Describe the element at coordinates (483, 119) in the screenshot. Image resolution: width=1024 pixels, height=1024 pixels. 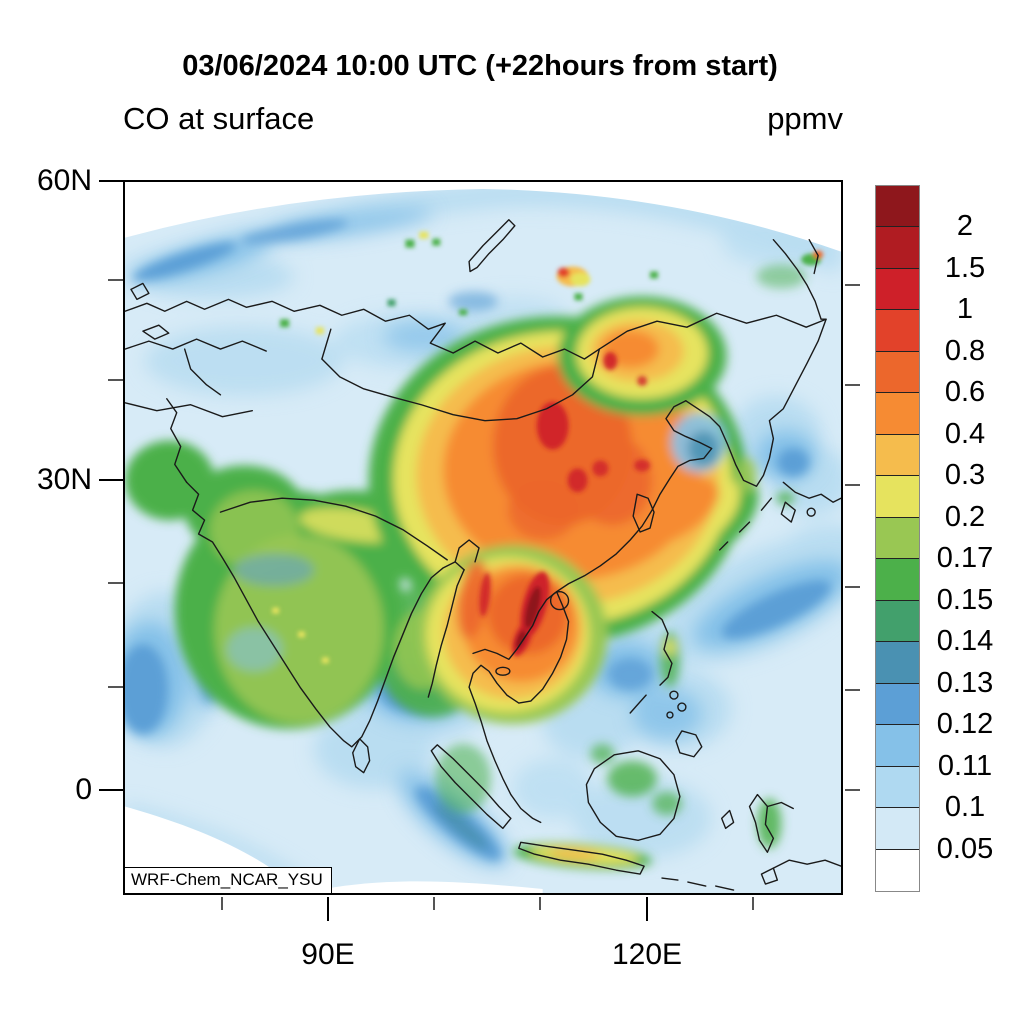
I see `subtitle-row: CO at surface ppmv` at that location.